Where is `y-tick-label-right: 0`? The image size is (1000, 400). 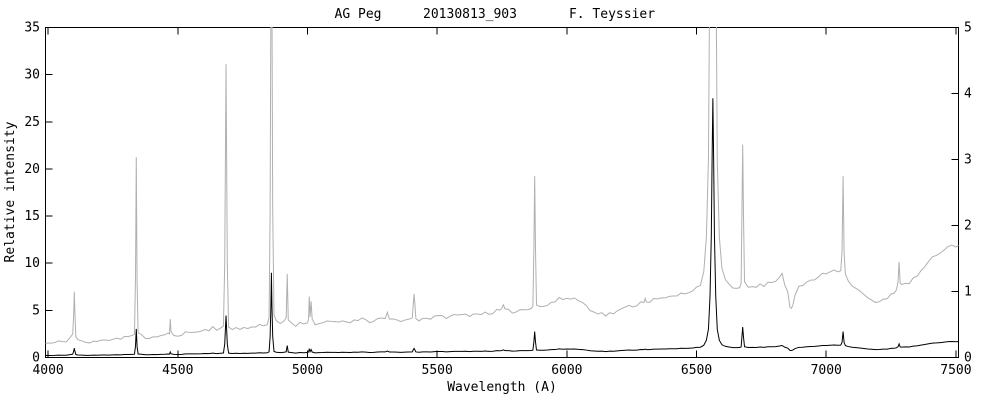 y-tick-label-right: 0 is located at coordinates (968, 358).